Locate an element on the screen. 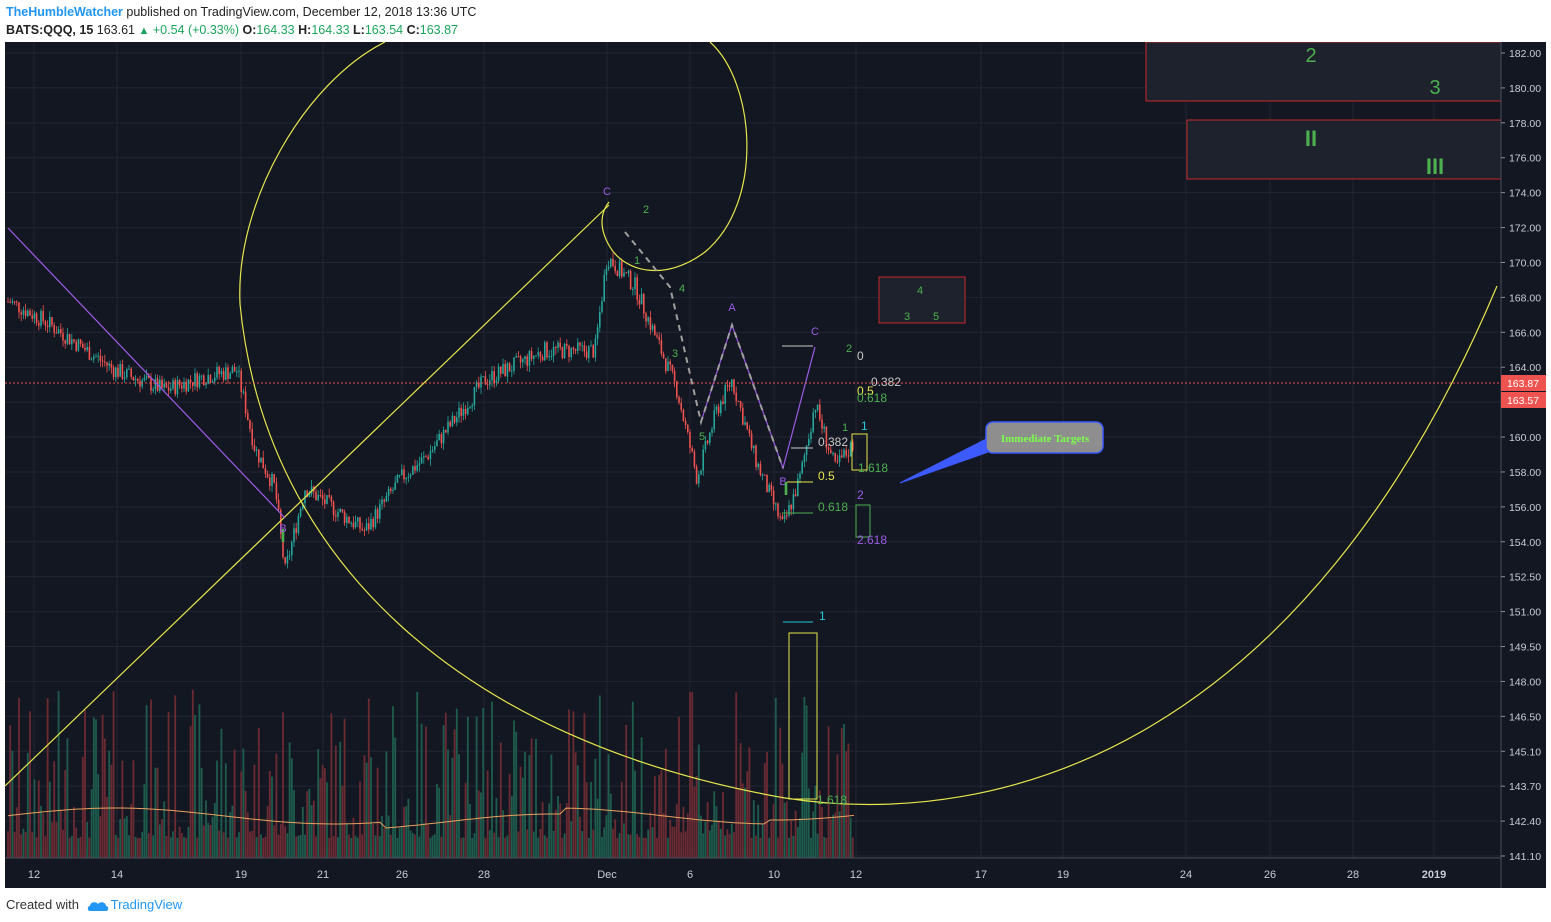 The height and width of the screenshot is (922, 1551). fib-label: 2.618 is located at coordinates (872, 540).